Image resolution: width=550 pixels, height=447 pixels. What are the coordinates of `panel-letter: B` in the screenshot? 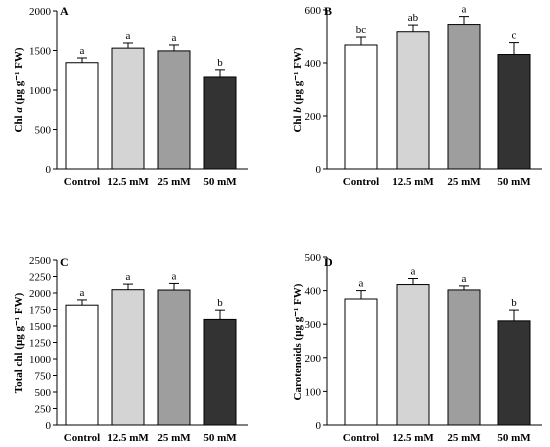 It's located at (328, 11).